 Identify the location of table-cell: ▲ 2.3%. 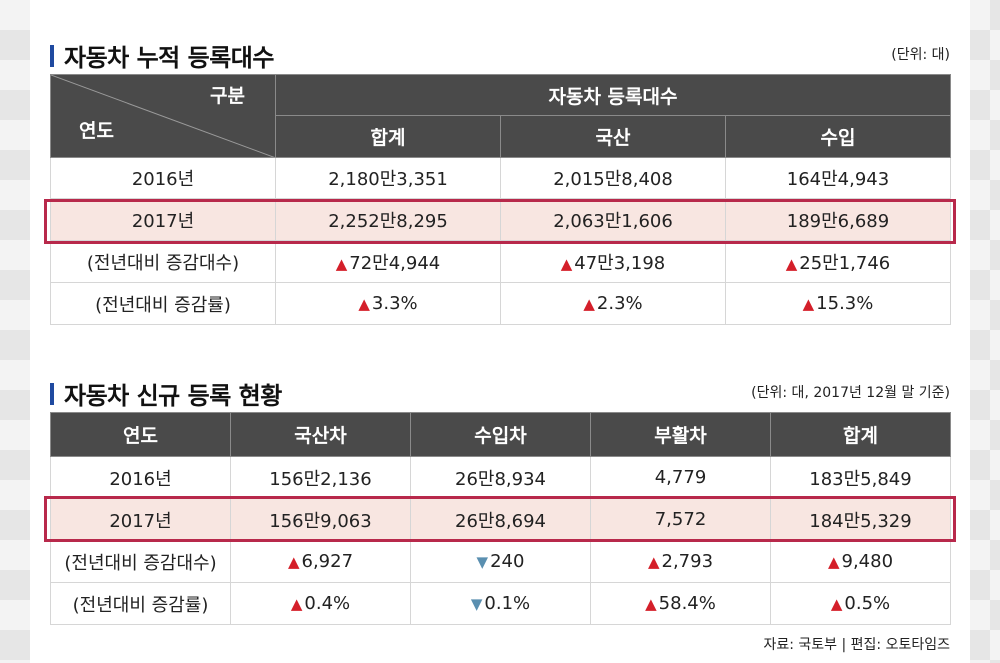
(613, 303).